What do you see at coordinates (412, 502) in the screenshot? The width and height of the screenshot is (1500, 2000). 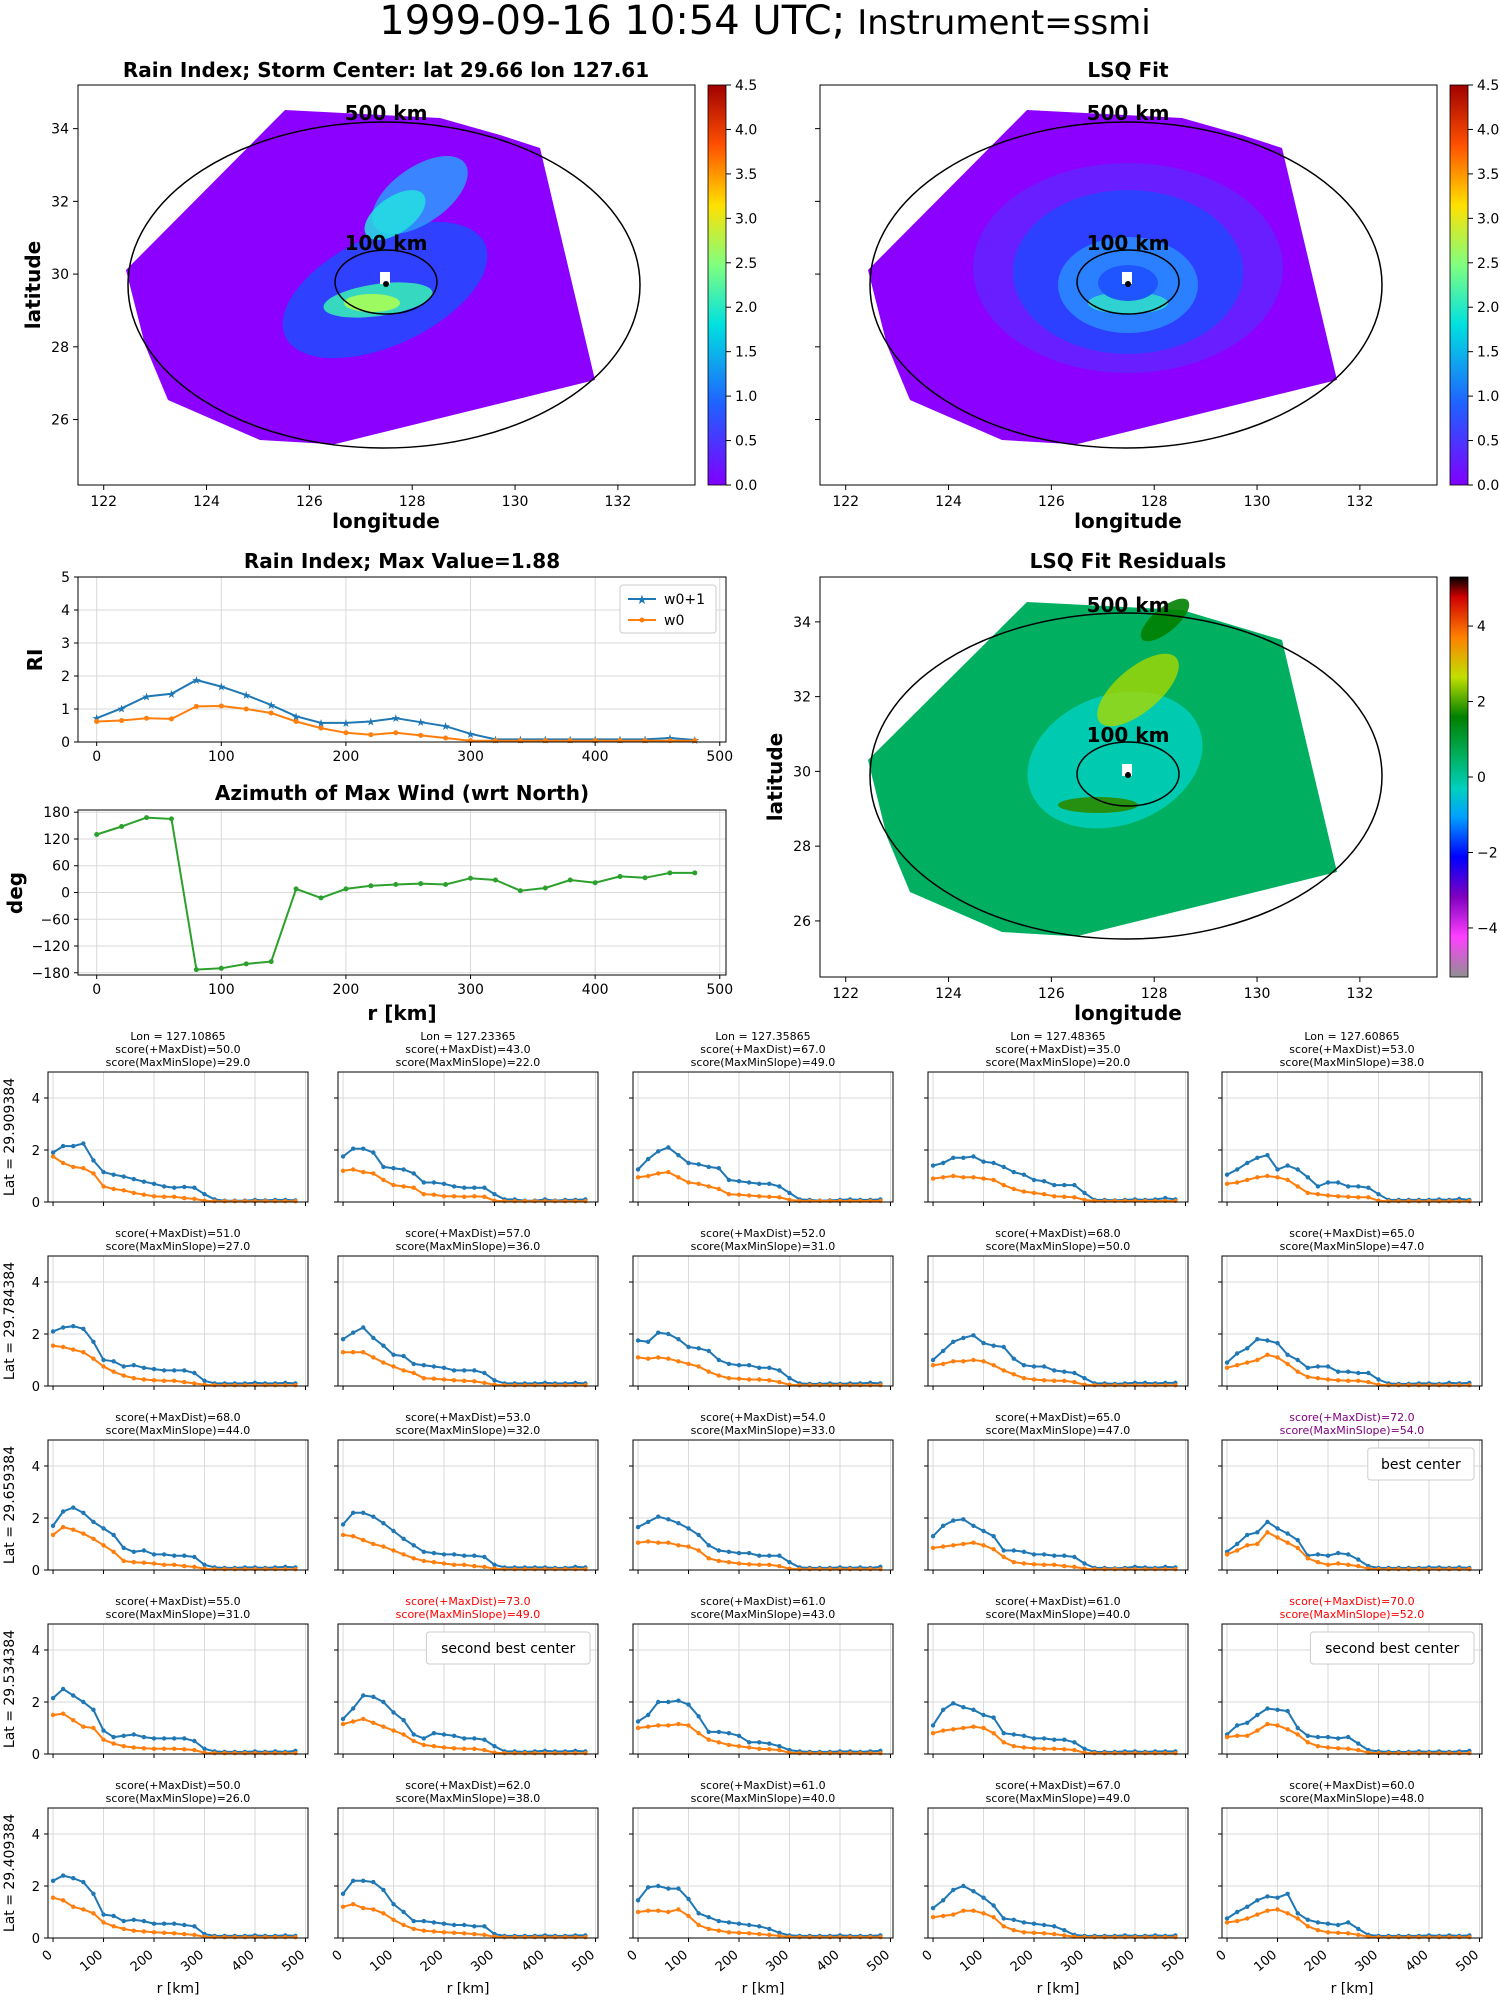 I see `map-xtick-label: 128` at bounding box center [412, 502].